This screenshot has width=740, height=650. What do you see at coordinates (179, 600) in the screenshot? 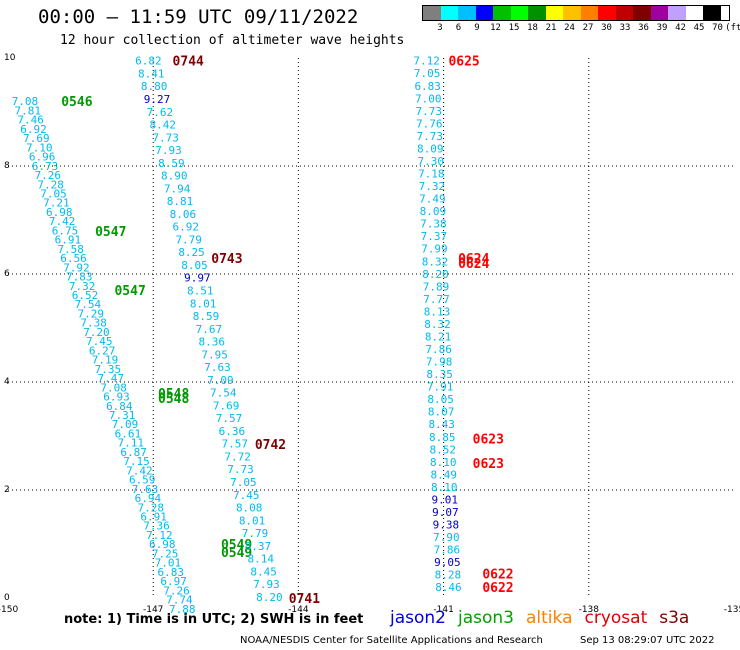
I see `swh-value: 7.74` at bounding box center [179, 600].